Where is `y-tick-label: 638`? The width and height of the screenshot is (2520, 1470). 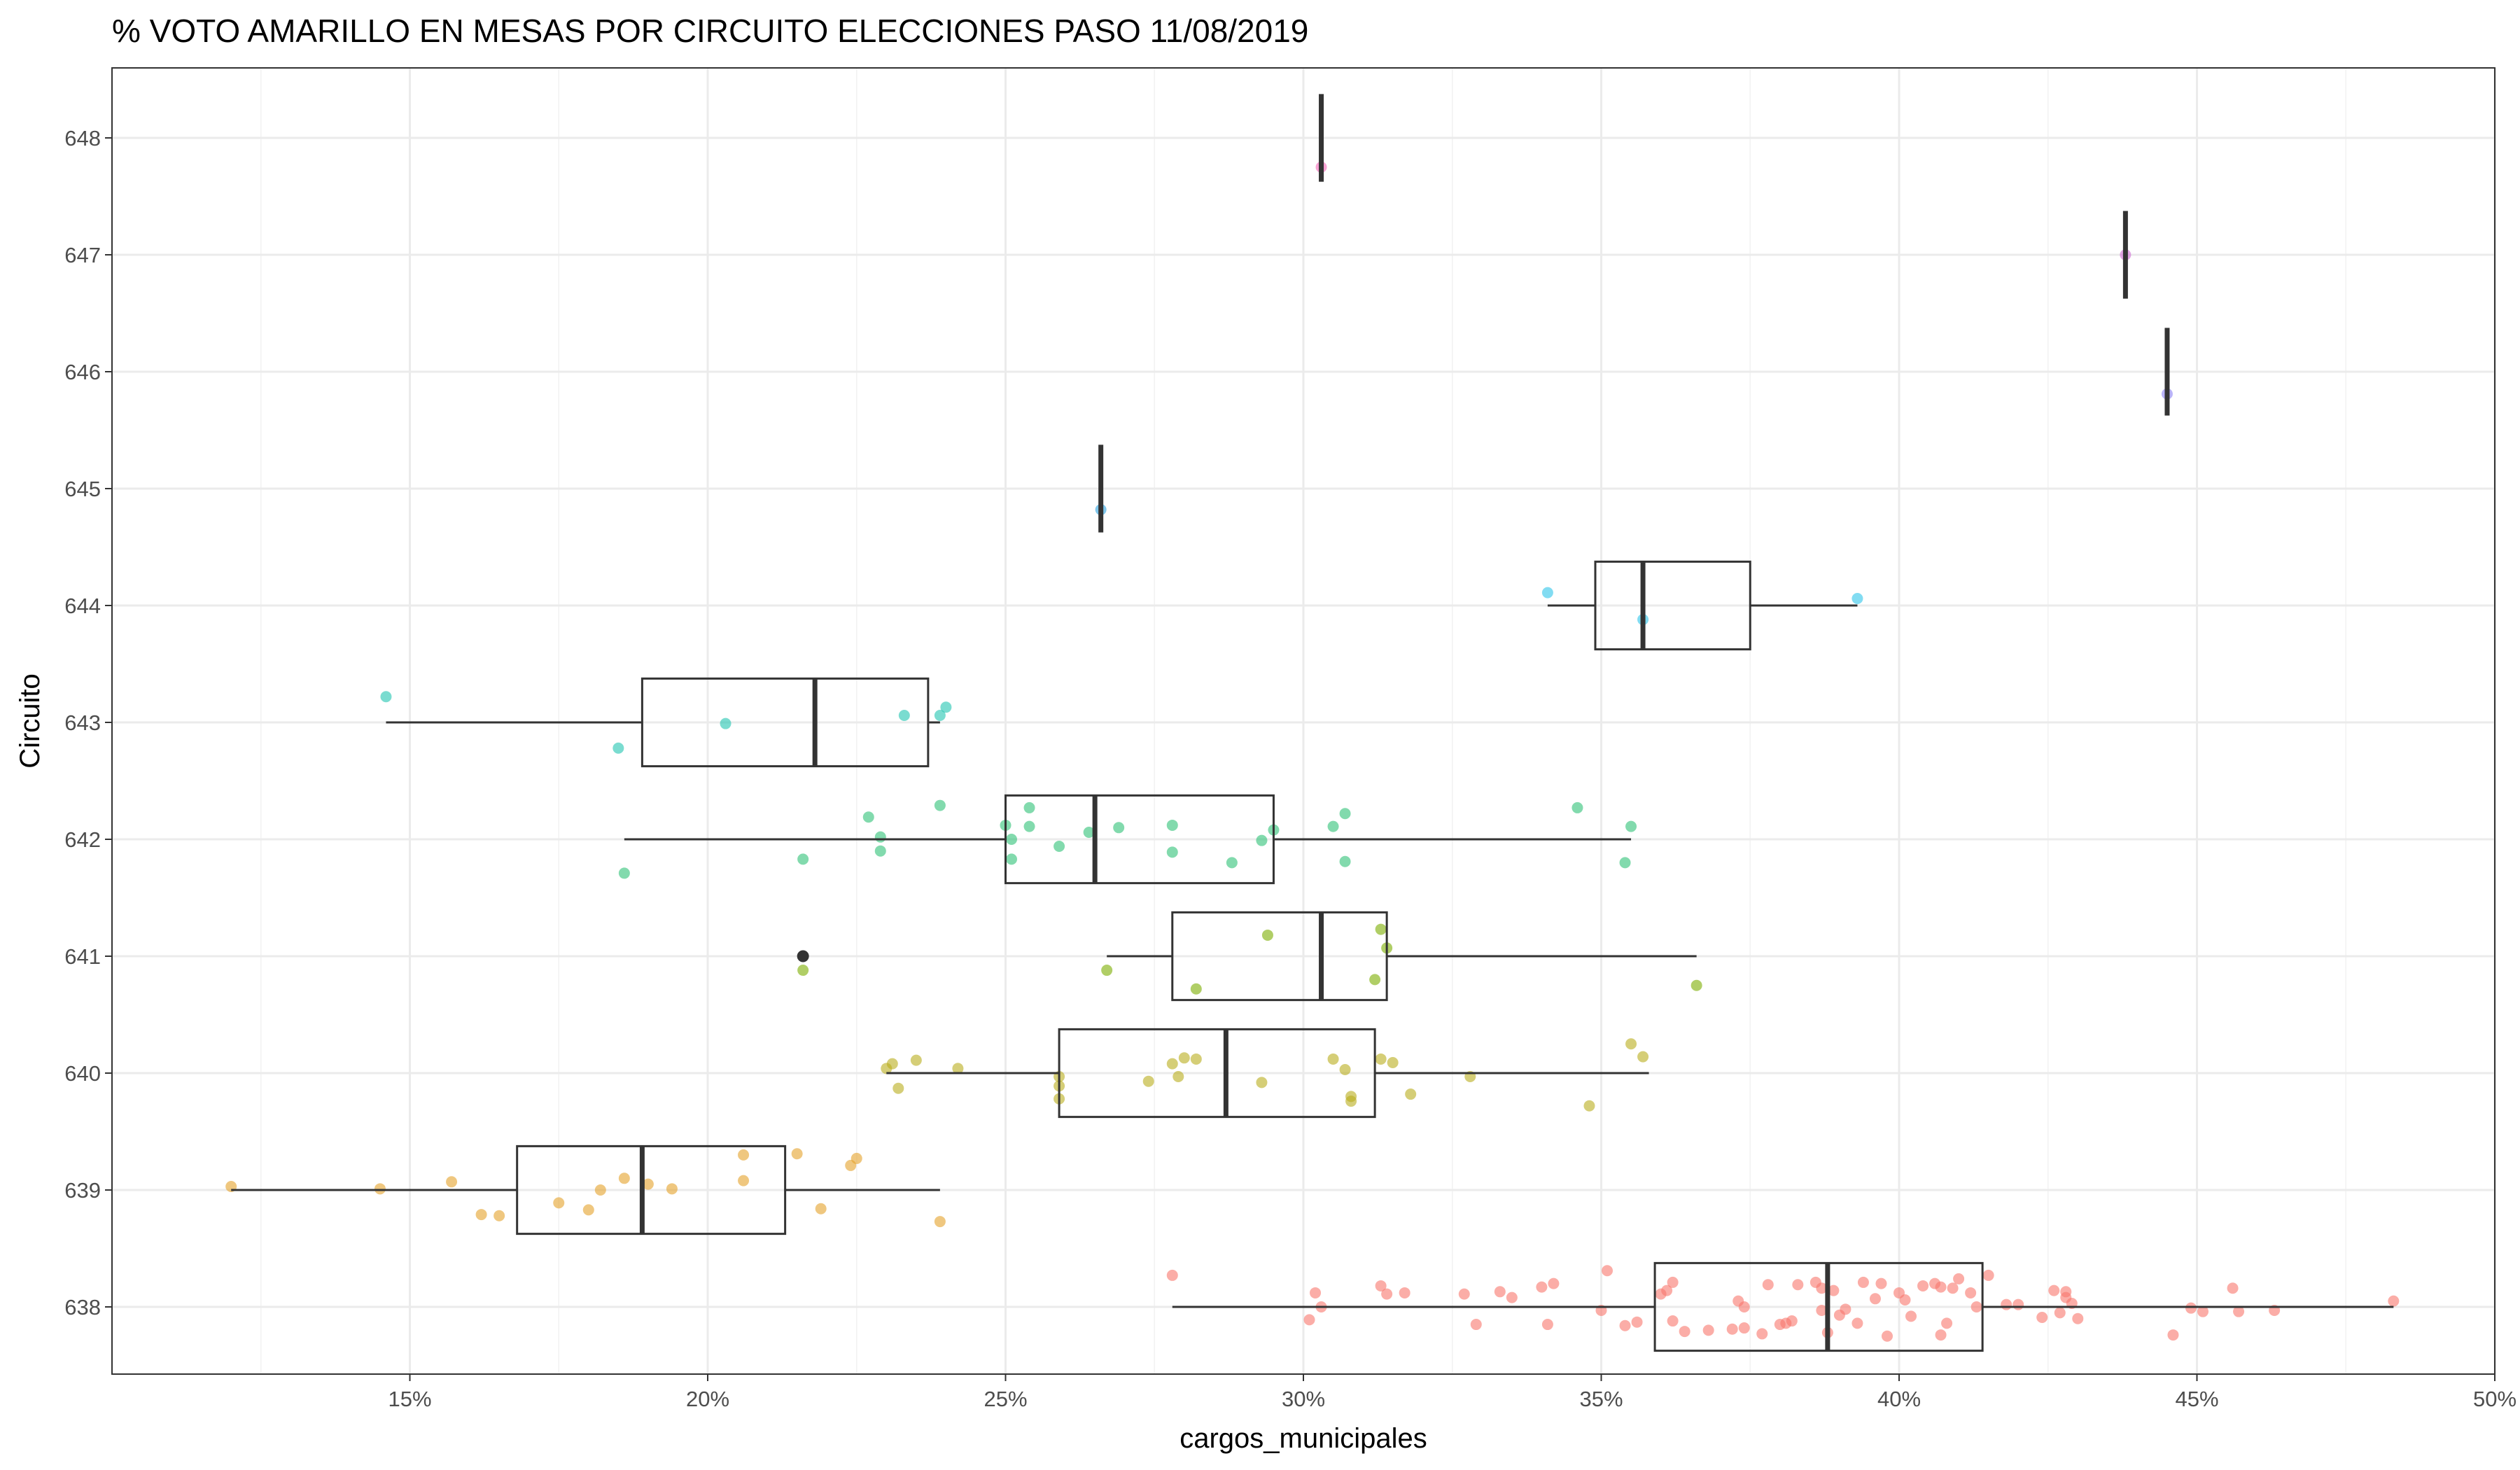 y-tick-label: 638 is located at coordinates (82, 1307).